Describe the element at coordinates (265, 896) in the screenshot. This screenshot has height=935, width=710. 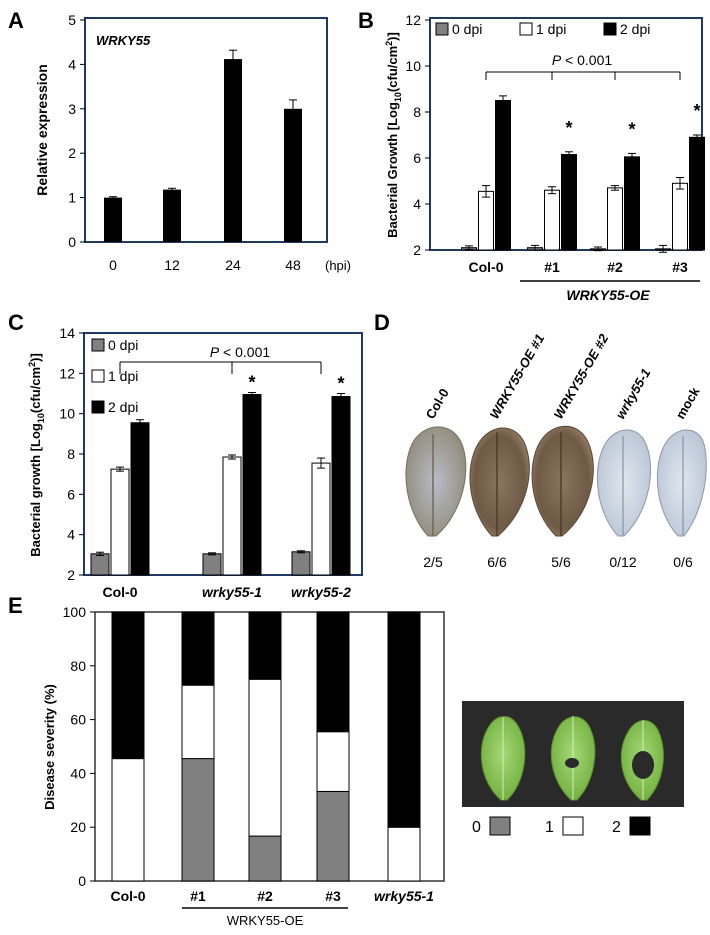
I see `panel-e-xtick-label-2: #2` at that location.